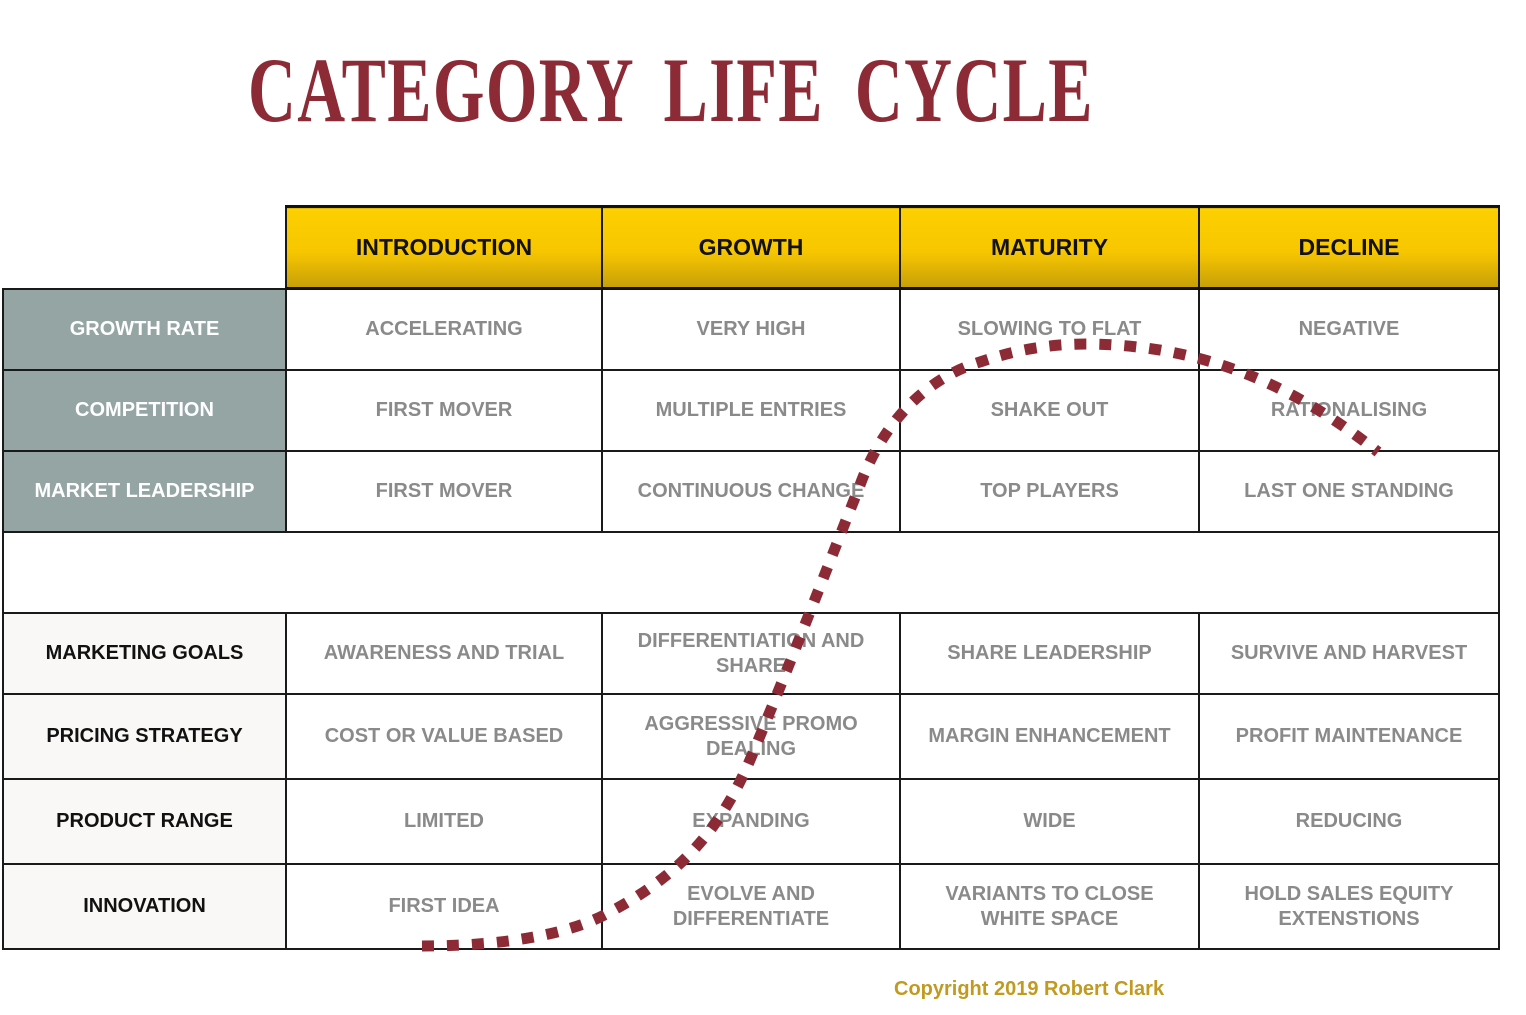 The image size is (1526, 1015). I want to click on page-title: CATEGORY LIFE CYCLE, so click(671, 90).